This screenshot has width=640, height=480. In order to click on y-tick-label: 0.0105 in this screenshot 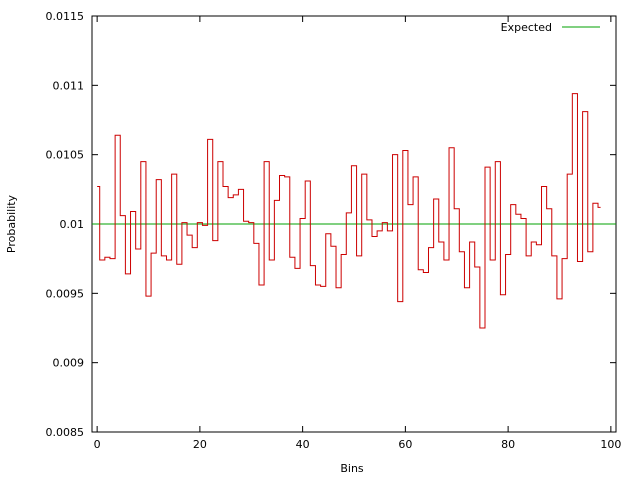, I will do `click(65, 155)`.